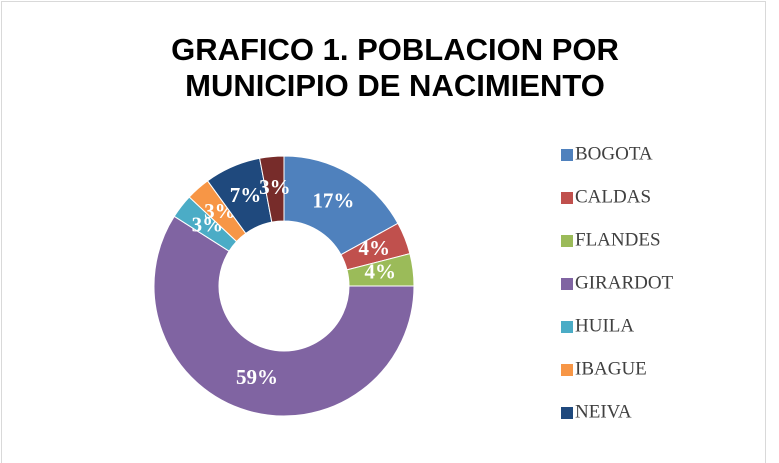  Describe the element at coordinates (603, 411) in the screenshot. I see `legend-label: NEIVA` at that location.